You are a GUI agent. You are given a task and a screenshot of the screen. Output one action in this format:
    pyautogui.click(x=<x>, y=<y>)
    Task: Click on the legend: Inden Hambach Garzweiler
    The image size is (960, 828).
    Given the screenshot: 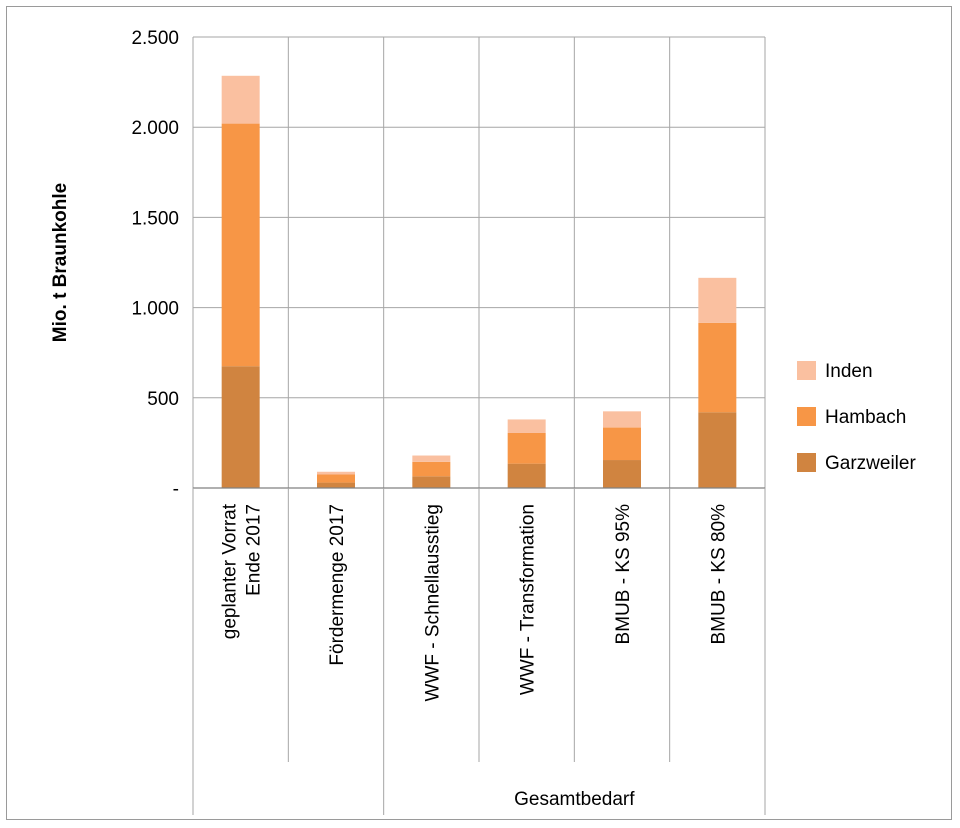 What is the action you would take?
    pyautogui.click(x=856, y=417)
    